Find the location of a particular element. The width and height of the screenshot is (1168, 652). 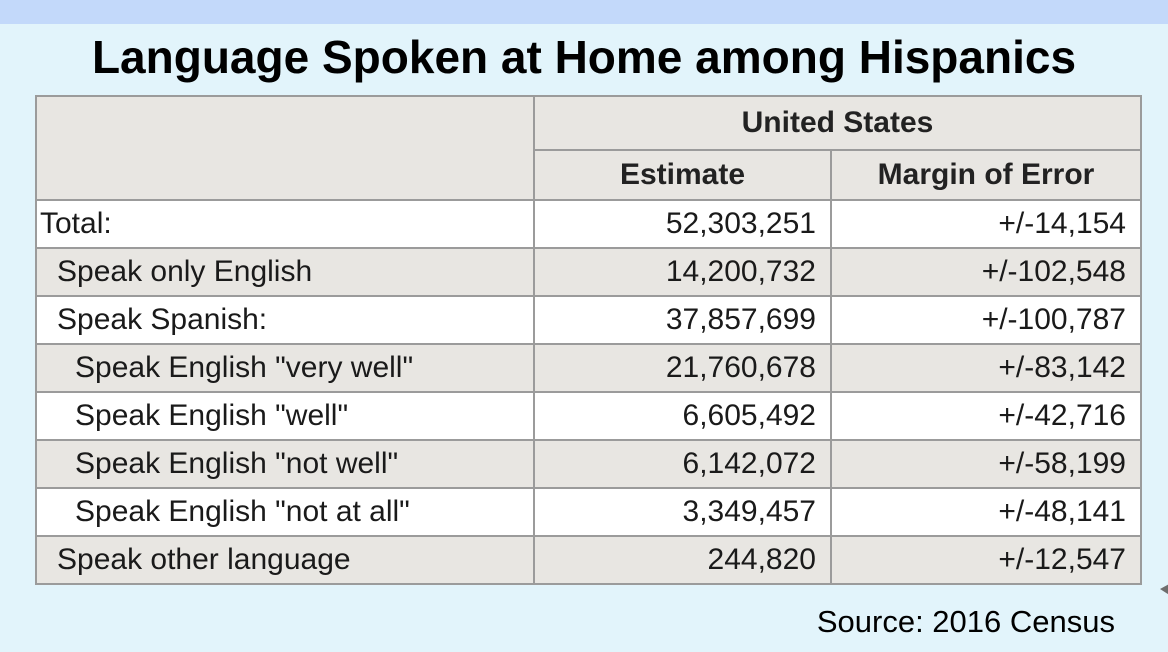

estimate-value: 6,142,072 is located at coordinates (682, 464).